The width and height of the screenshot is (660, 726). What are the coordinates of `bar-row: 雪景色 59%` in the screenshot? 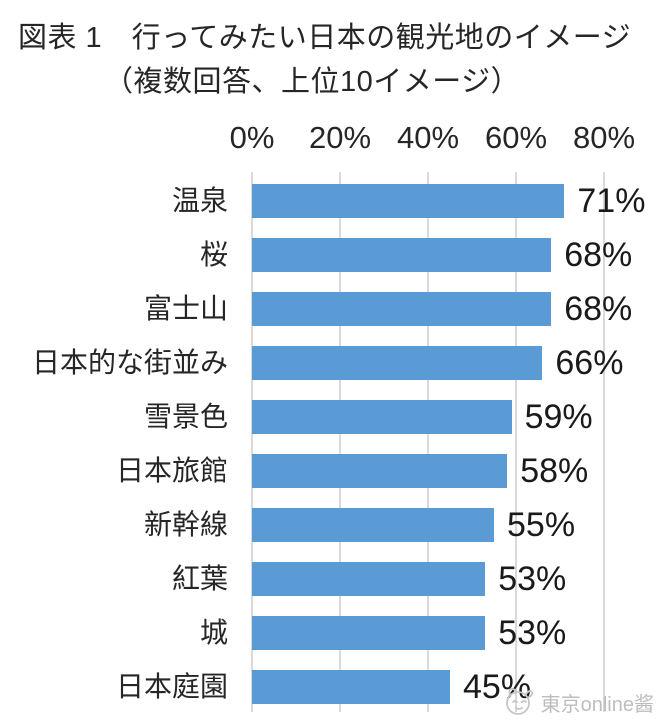 It's located at (330, 417).